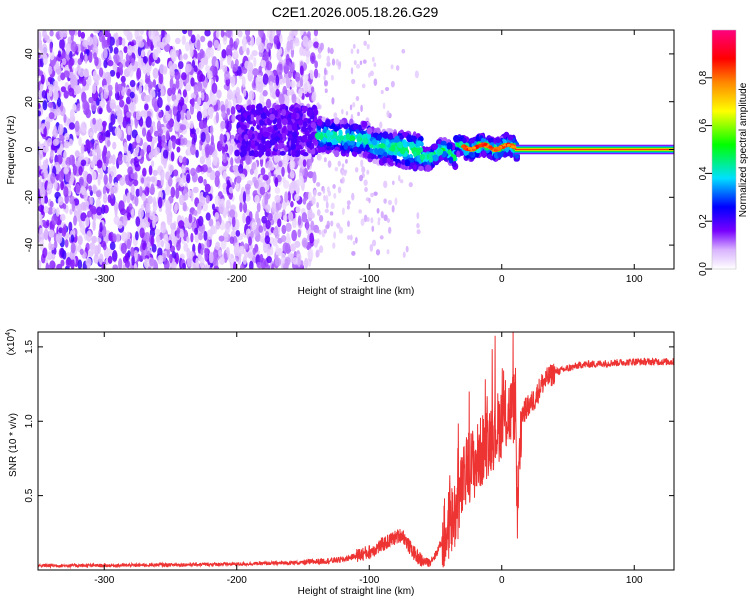 The image size is (750, 600). Describe the element at coordinates (703, 77) in the screenshot. I see `colorbar-tick-label: 0.8` at that location.